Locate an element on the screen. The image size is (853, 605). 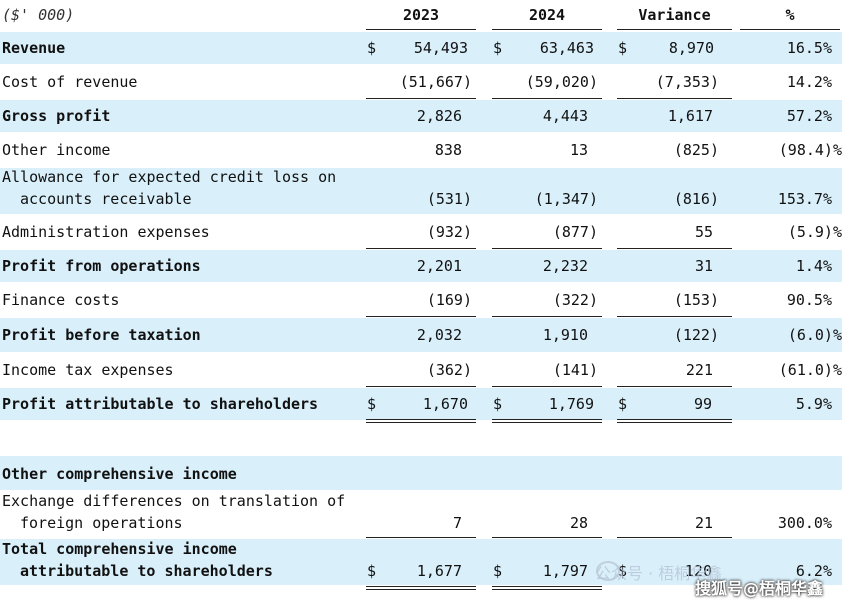
value-2024: 63,463 is located at coordinates (566, 48).